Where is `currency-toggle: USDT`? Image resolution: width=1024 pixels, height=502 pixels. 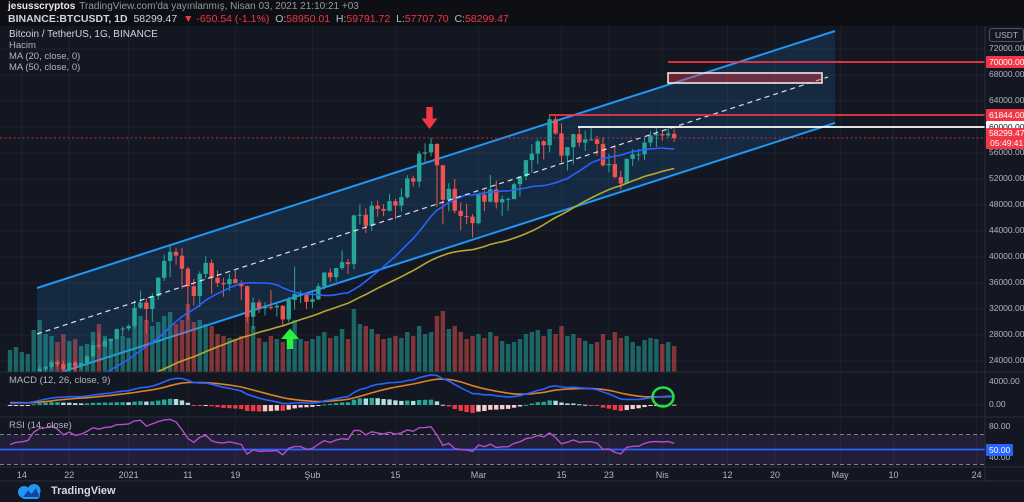 currency-toggle: USDT is located at coordinates (1006, 35).